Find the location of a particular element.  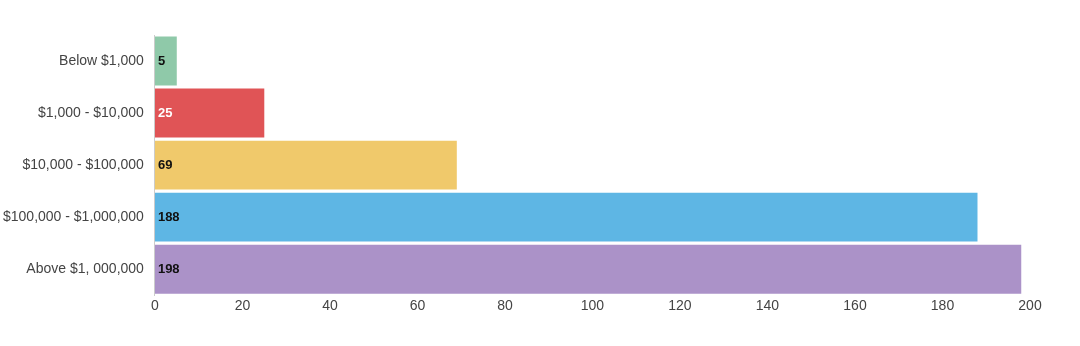

y-tick-label: Below $1,000 is located at coordinates (102, 59).